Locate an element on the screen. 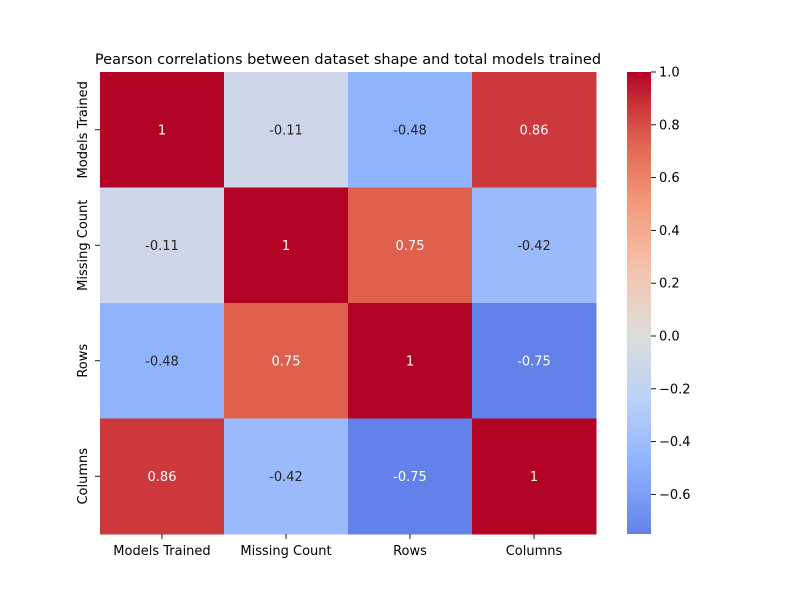  colorbar-bar is located at coordinates (639, 303).